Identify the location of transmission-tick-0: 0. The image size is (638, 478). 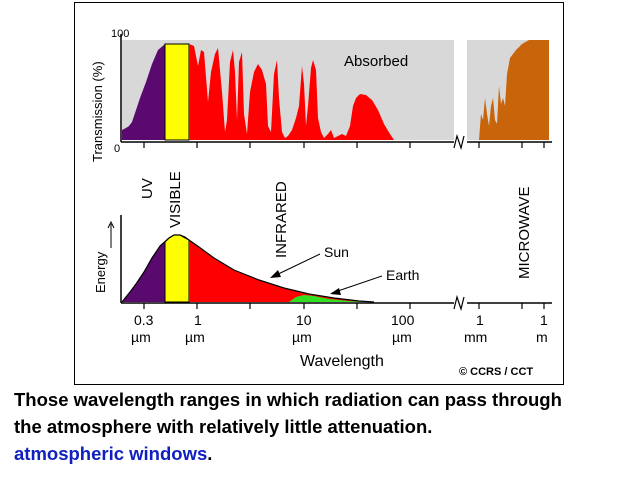
(117, 149).